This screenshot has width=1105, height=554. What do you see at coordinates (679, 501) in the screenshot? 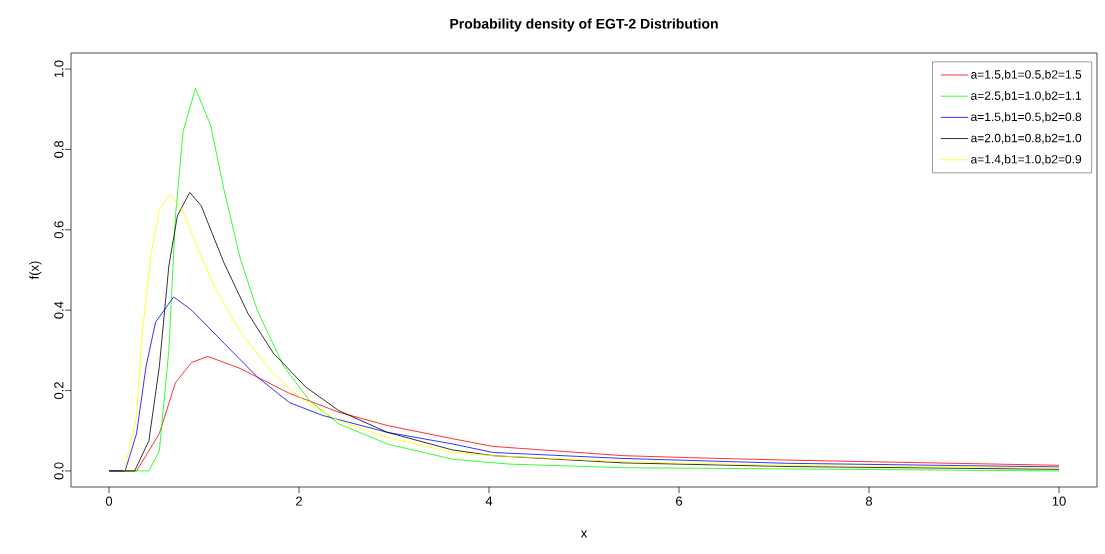
I see `x-tick-label: 6` at bounding box center [679, 501].